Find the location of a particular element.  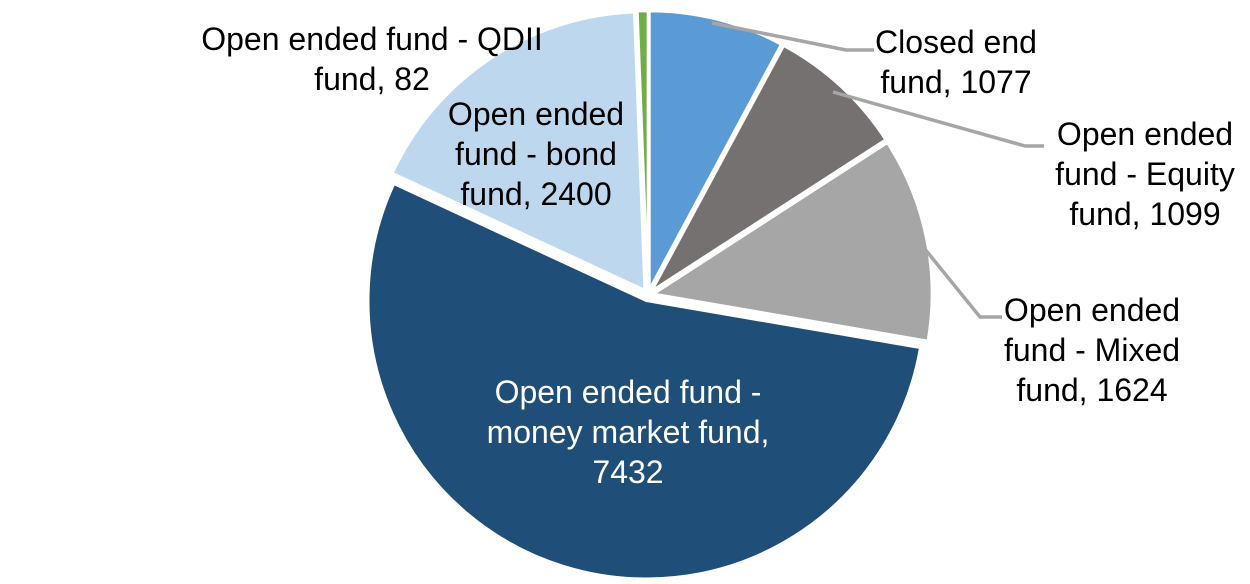

pie-slice-open-ended-fund-equity-fund is located at coordinates (768, 168).